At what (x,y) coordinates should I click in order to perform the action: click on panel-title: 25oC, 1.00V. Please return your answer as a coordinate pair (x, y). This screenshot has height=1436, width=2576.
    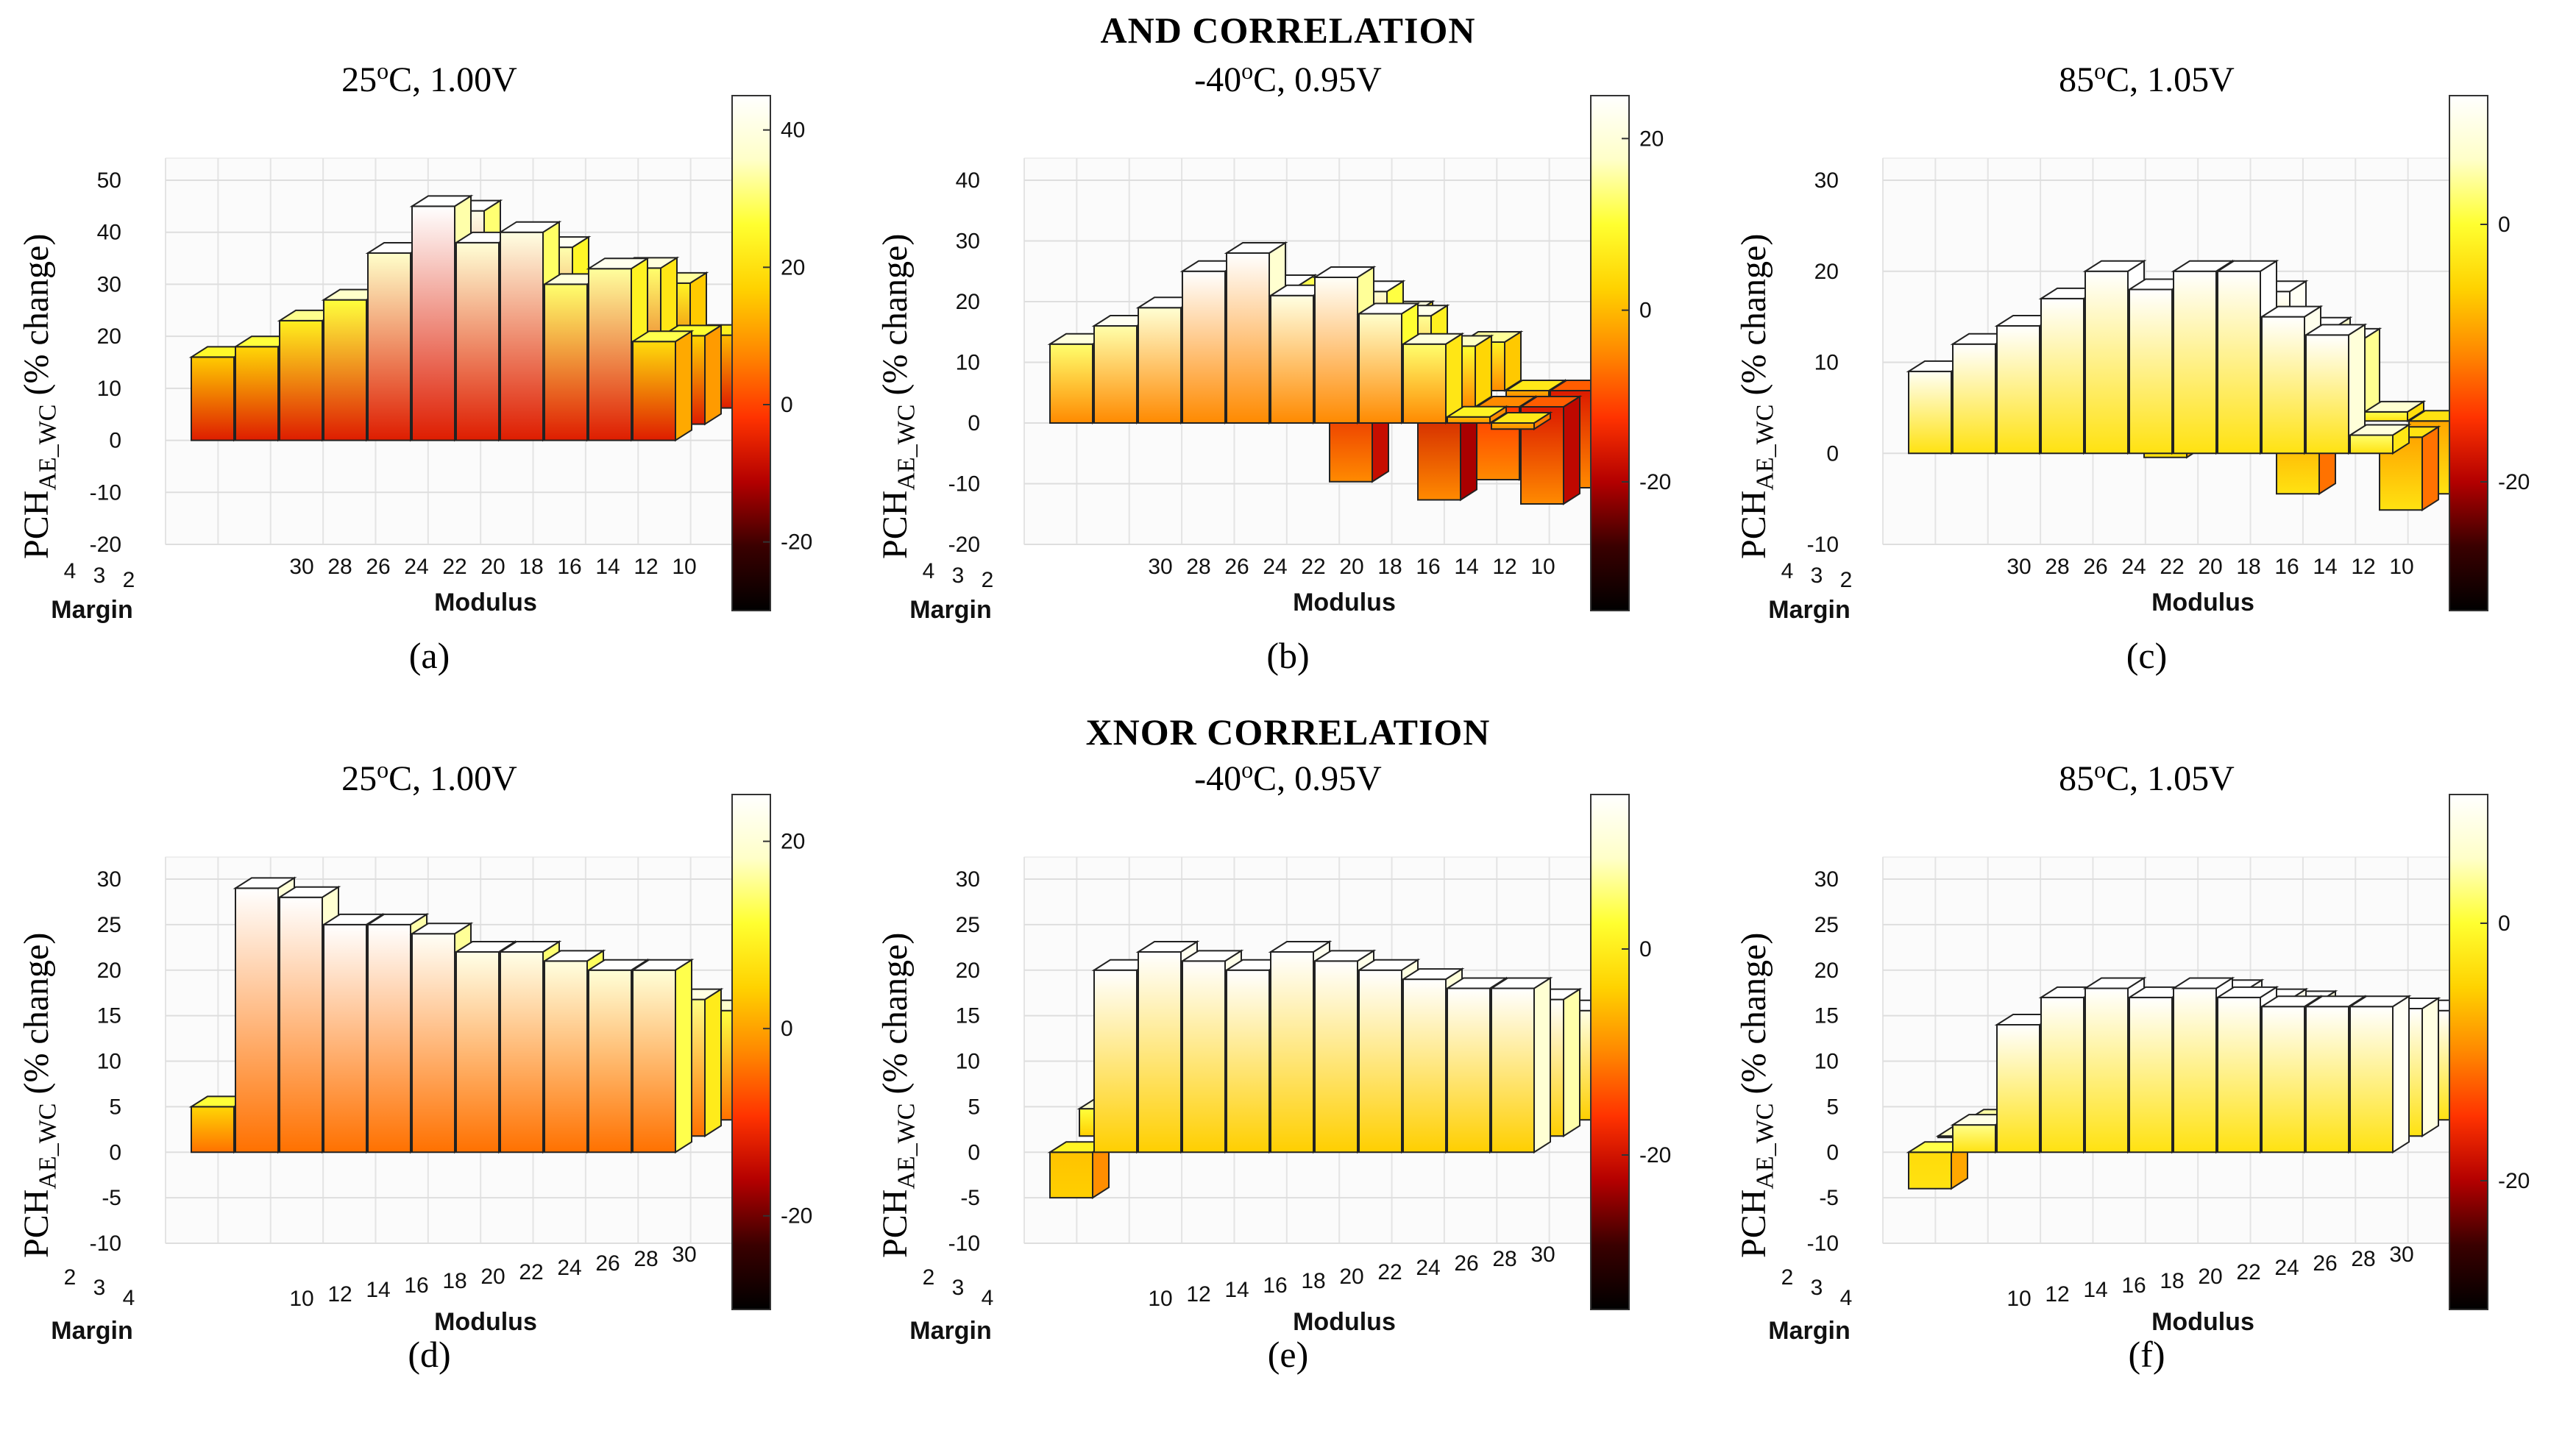
    Looking at the image, I should click on (429, 78).